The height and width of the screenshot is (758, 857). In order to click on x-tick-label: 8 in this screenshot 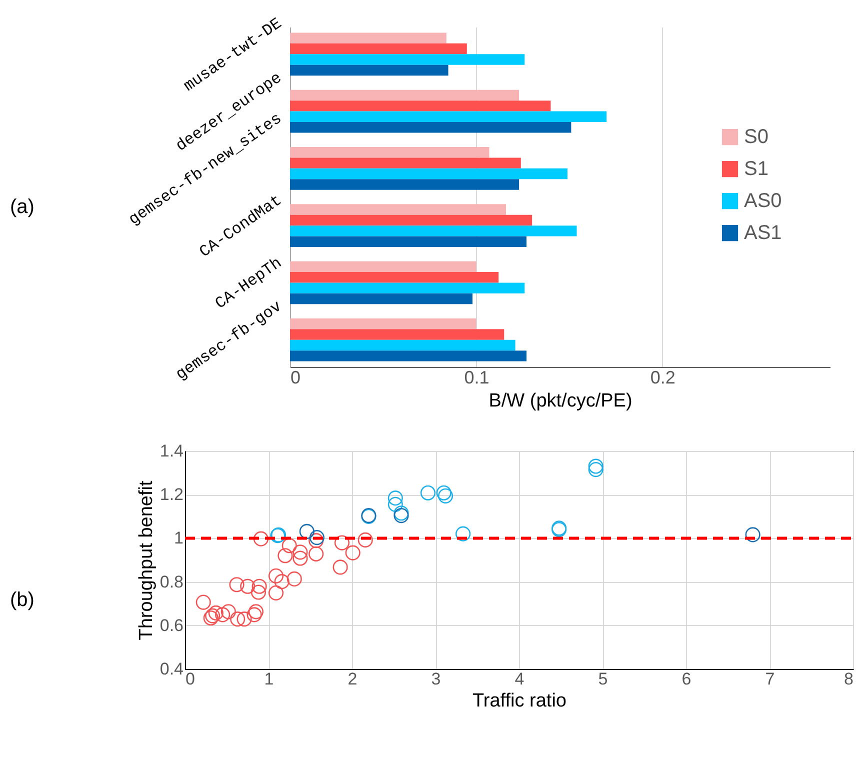, I will do `click(849, 679)`.